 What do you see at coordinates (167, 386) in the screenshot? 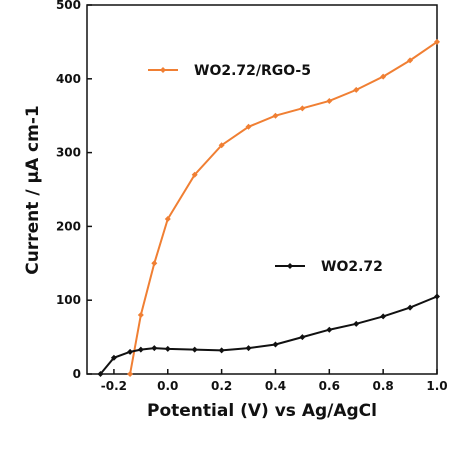
I see `x-tick-label: 0.0` at bounding box center [167, 386].